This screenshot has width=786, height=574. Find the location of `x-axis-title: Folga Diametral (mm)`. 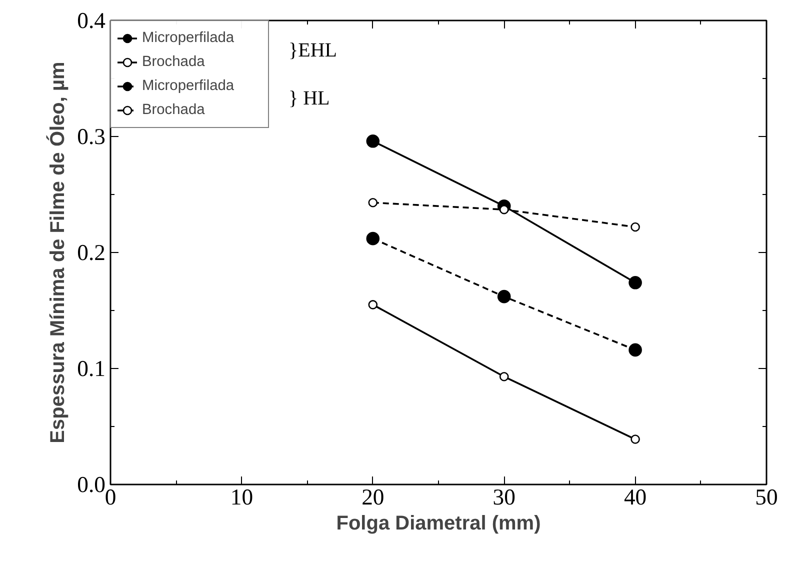

x-axis-title: Folga Diametral (mm) is located at coordinates (438, 523).